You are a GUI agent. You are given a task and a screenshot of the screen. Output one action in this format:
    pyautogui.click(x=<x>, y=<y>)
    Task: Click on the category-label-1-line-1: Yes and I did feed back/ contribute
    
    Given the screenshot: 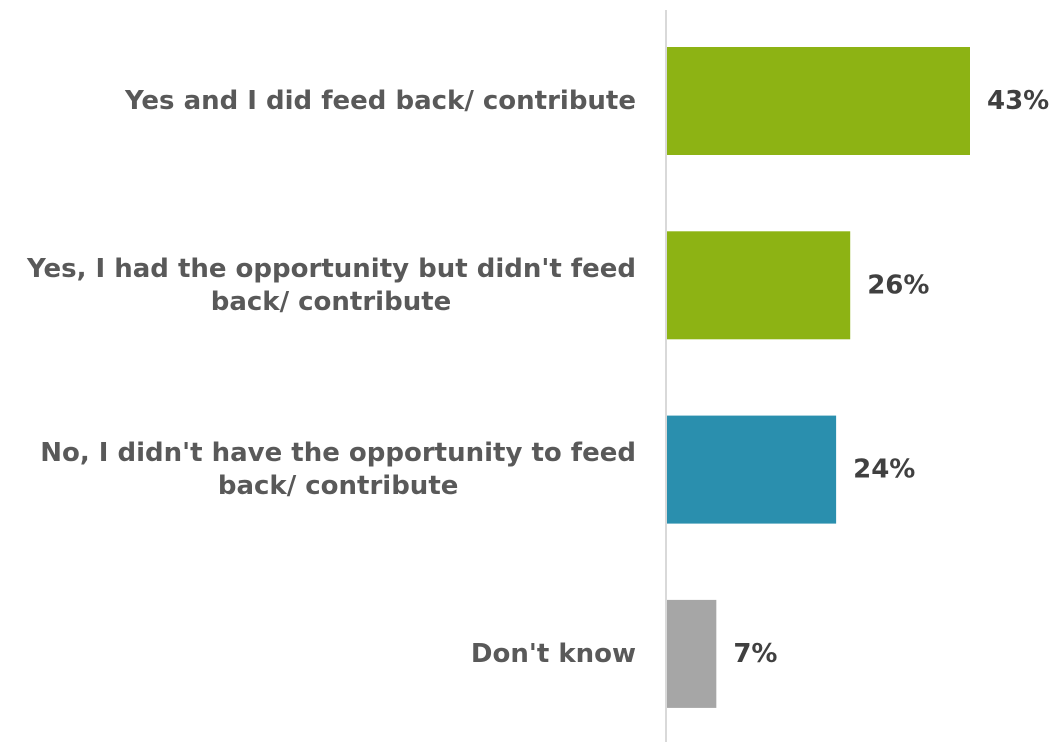 What is the action you would take?
    pyautogui.click(x=380, y=101)
    